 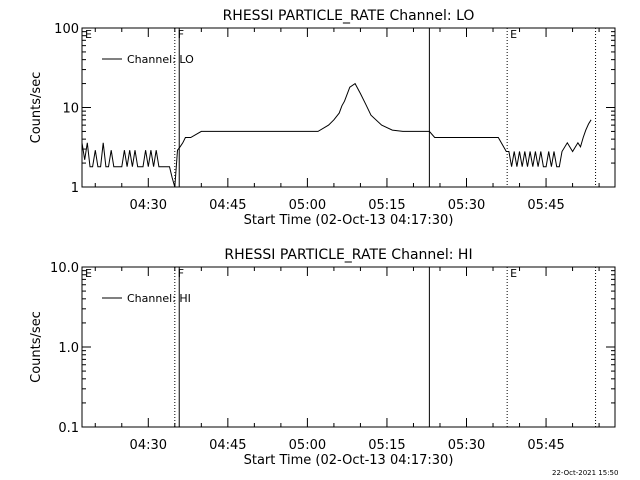 What do you see at coordinates (159, 298) in the screenshot?
I see `legend-label: Channel: HI` at bounding box center [159, 298].